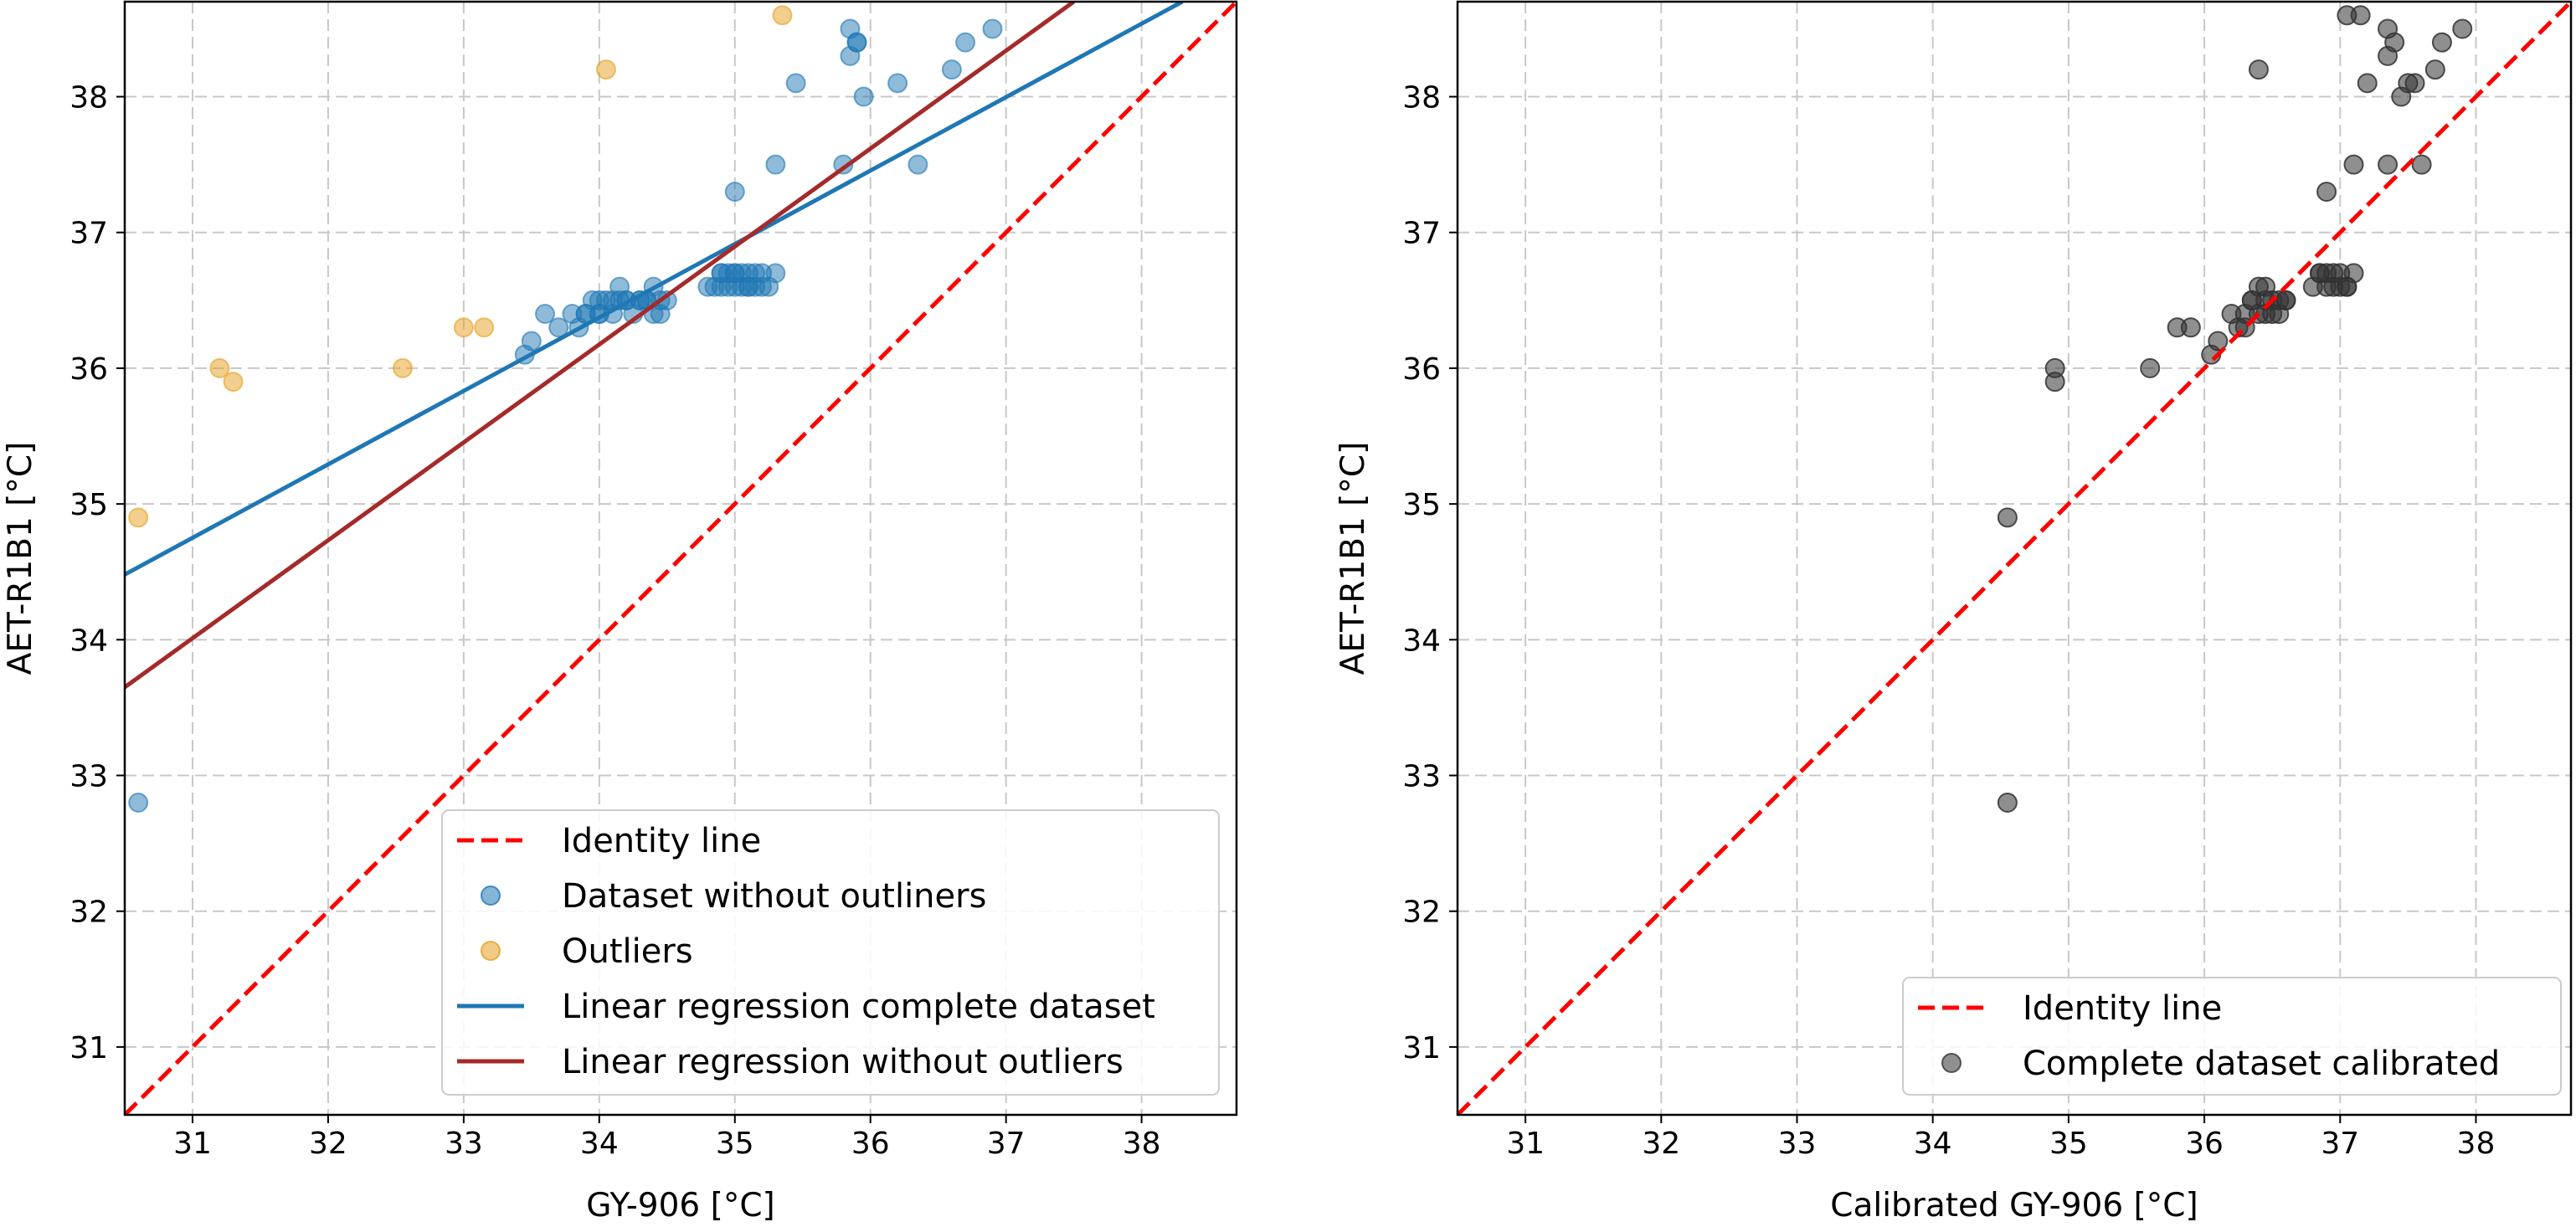 The image size is (2576, 1227). Describe the element at coordinates (2262, 1064) in the screenshot. I see `legend-entry-label: Complete dataset calibrated` at that location.